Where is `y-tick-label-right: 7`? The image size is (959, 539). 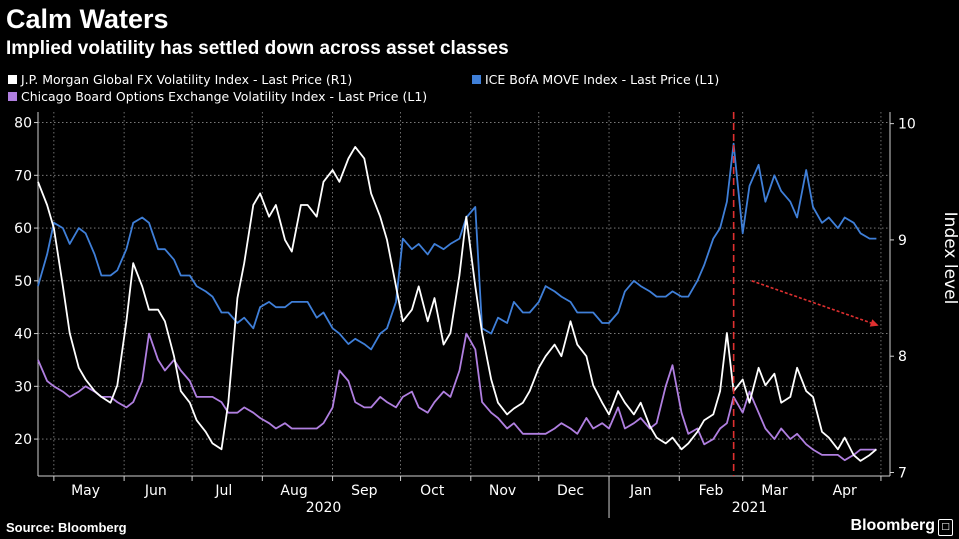
y-tick-label-right: 7 is located at coordinates (902, 474).